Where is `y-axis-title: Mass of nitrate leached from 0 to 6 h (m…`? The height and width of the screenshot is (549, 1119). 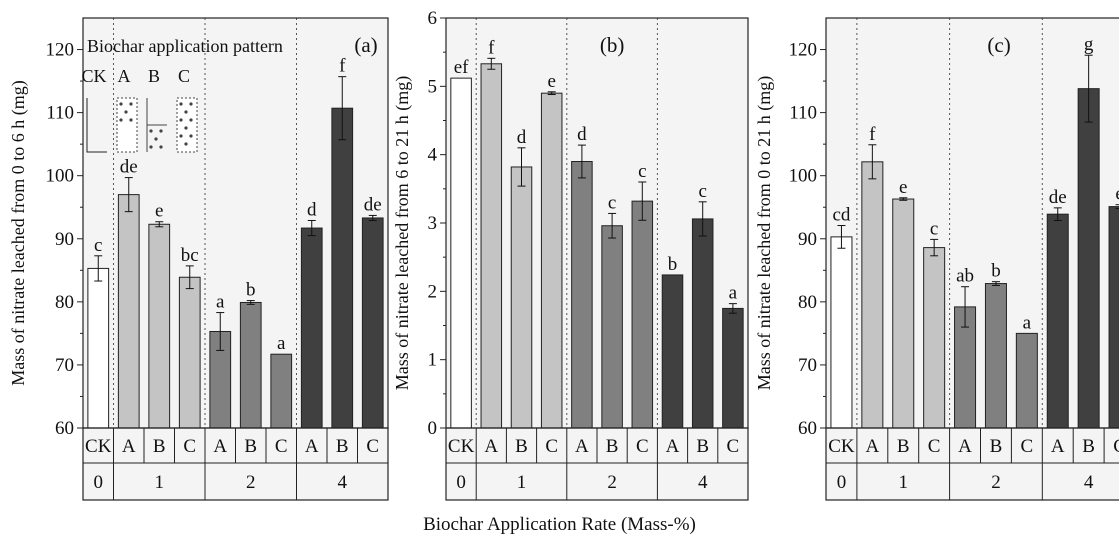 y-axis-title: Mass of nitrate leached from 0 to 6 h (m… is located at coordinates (18, 232).